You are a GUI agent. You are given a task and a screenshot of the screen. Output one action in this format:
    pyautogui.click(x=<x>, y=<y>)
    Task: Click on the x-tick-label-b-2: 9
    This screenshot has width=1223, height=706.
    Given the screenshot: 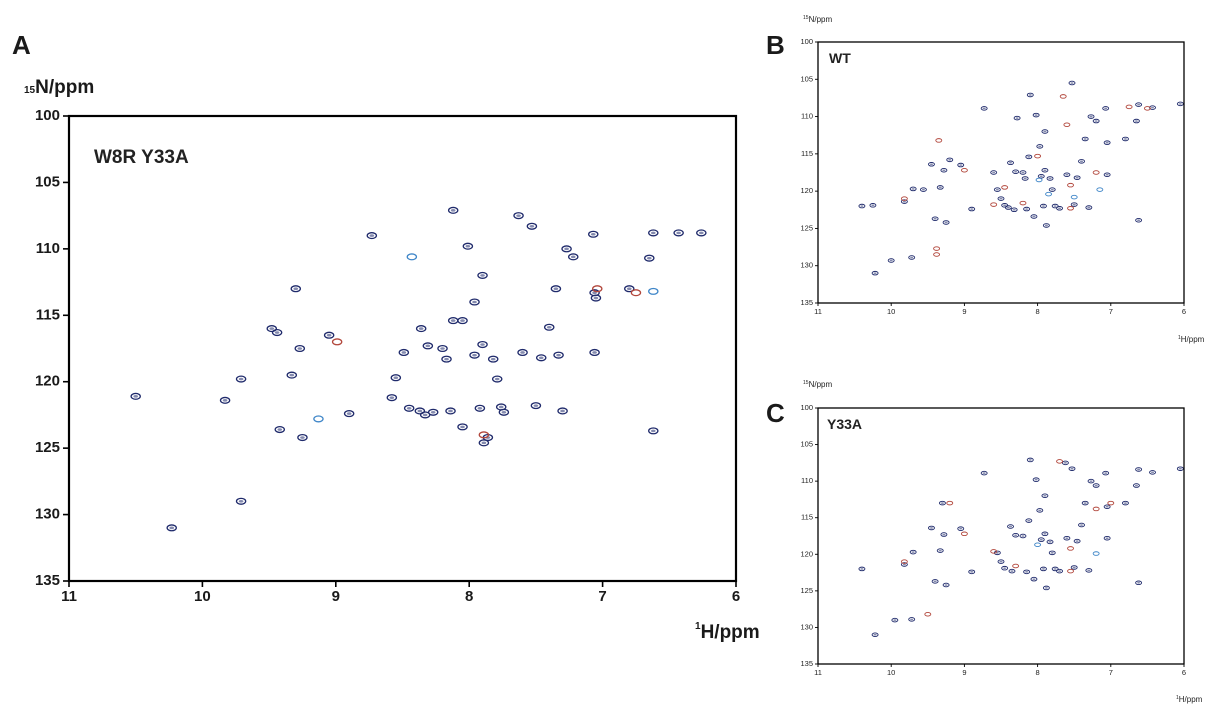 What is the action you would take?
    pyautogui.click(x=964, y=311)
    